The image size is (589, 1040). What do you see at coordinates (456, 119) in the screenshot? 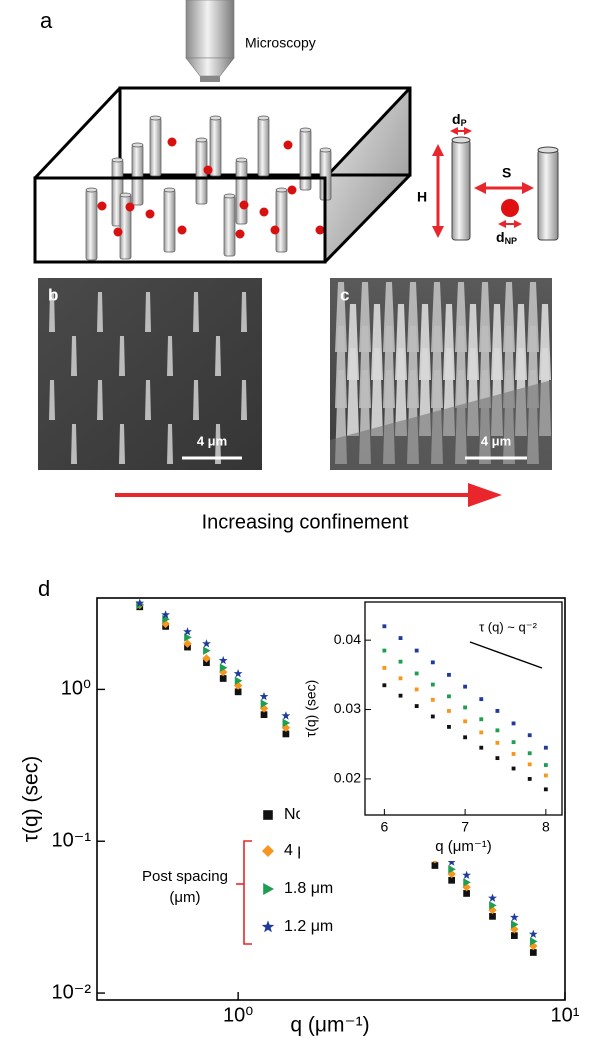
I see `dp-main: d` at bounding box center [456, 119].